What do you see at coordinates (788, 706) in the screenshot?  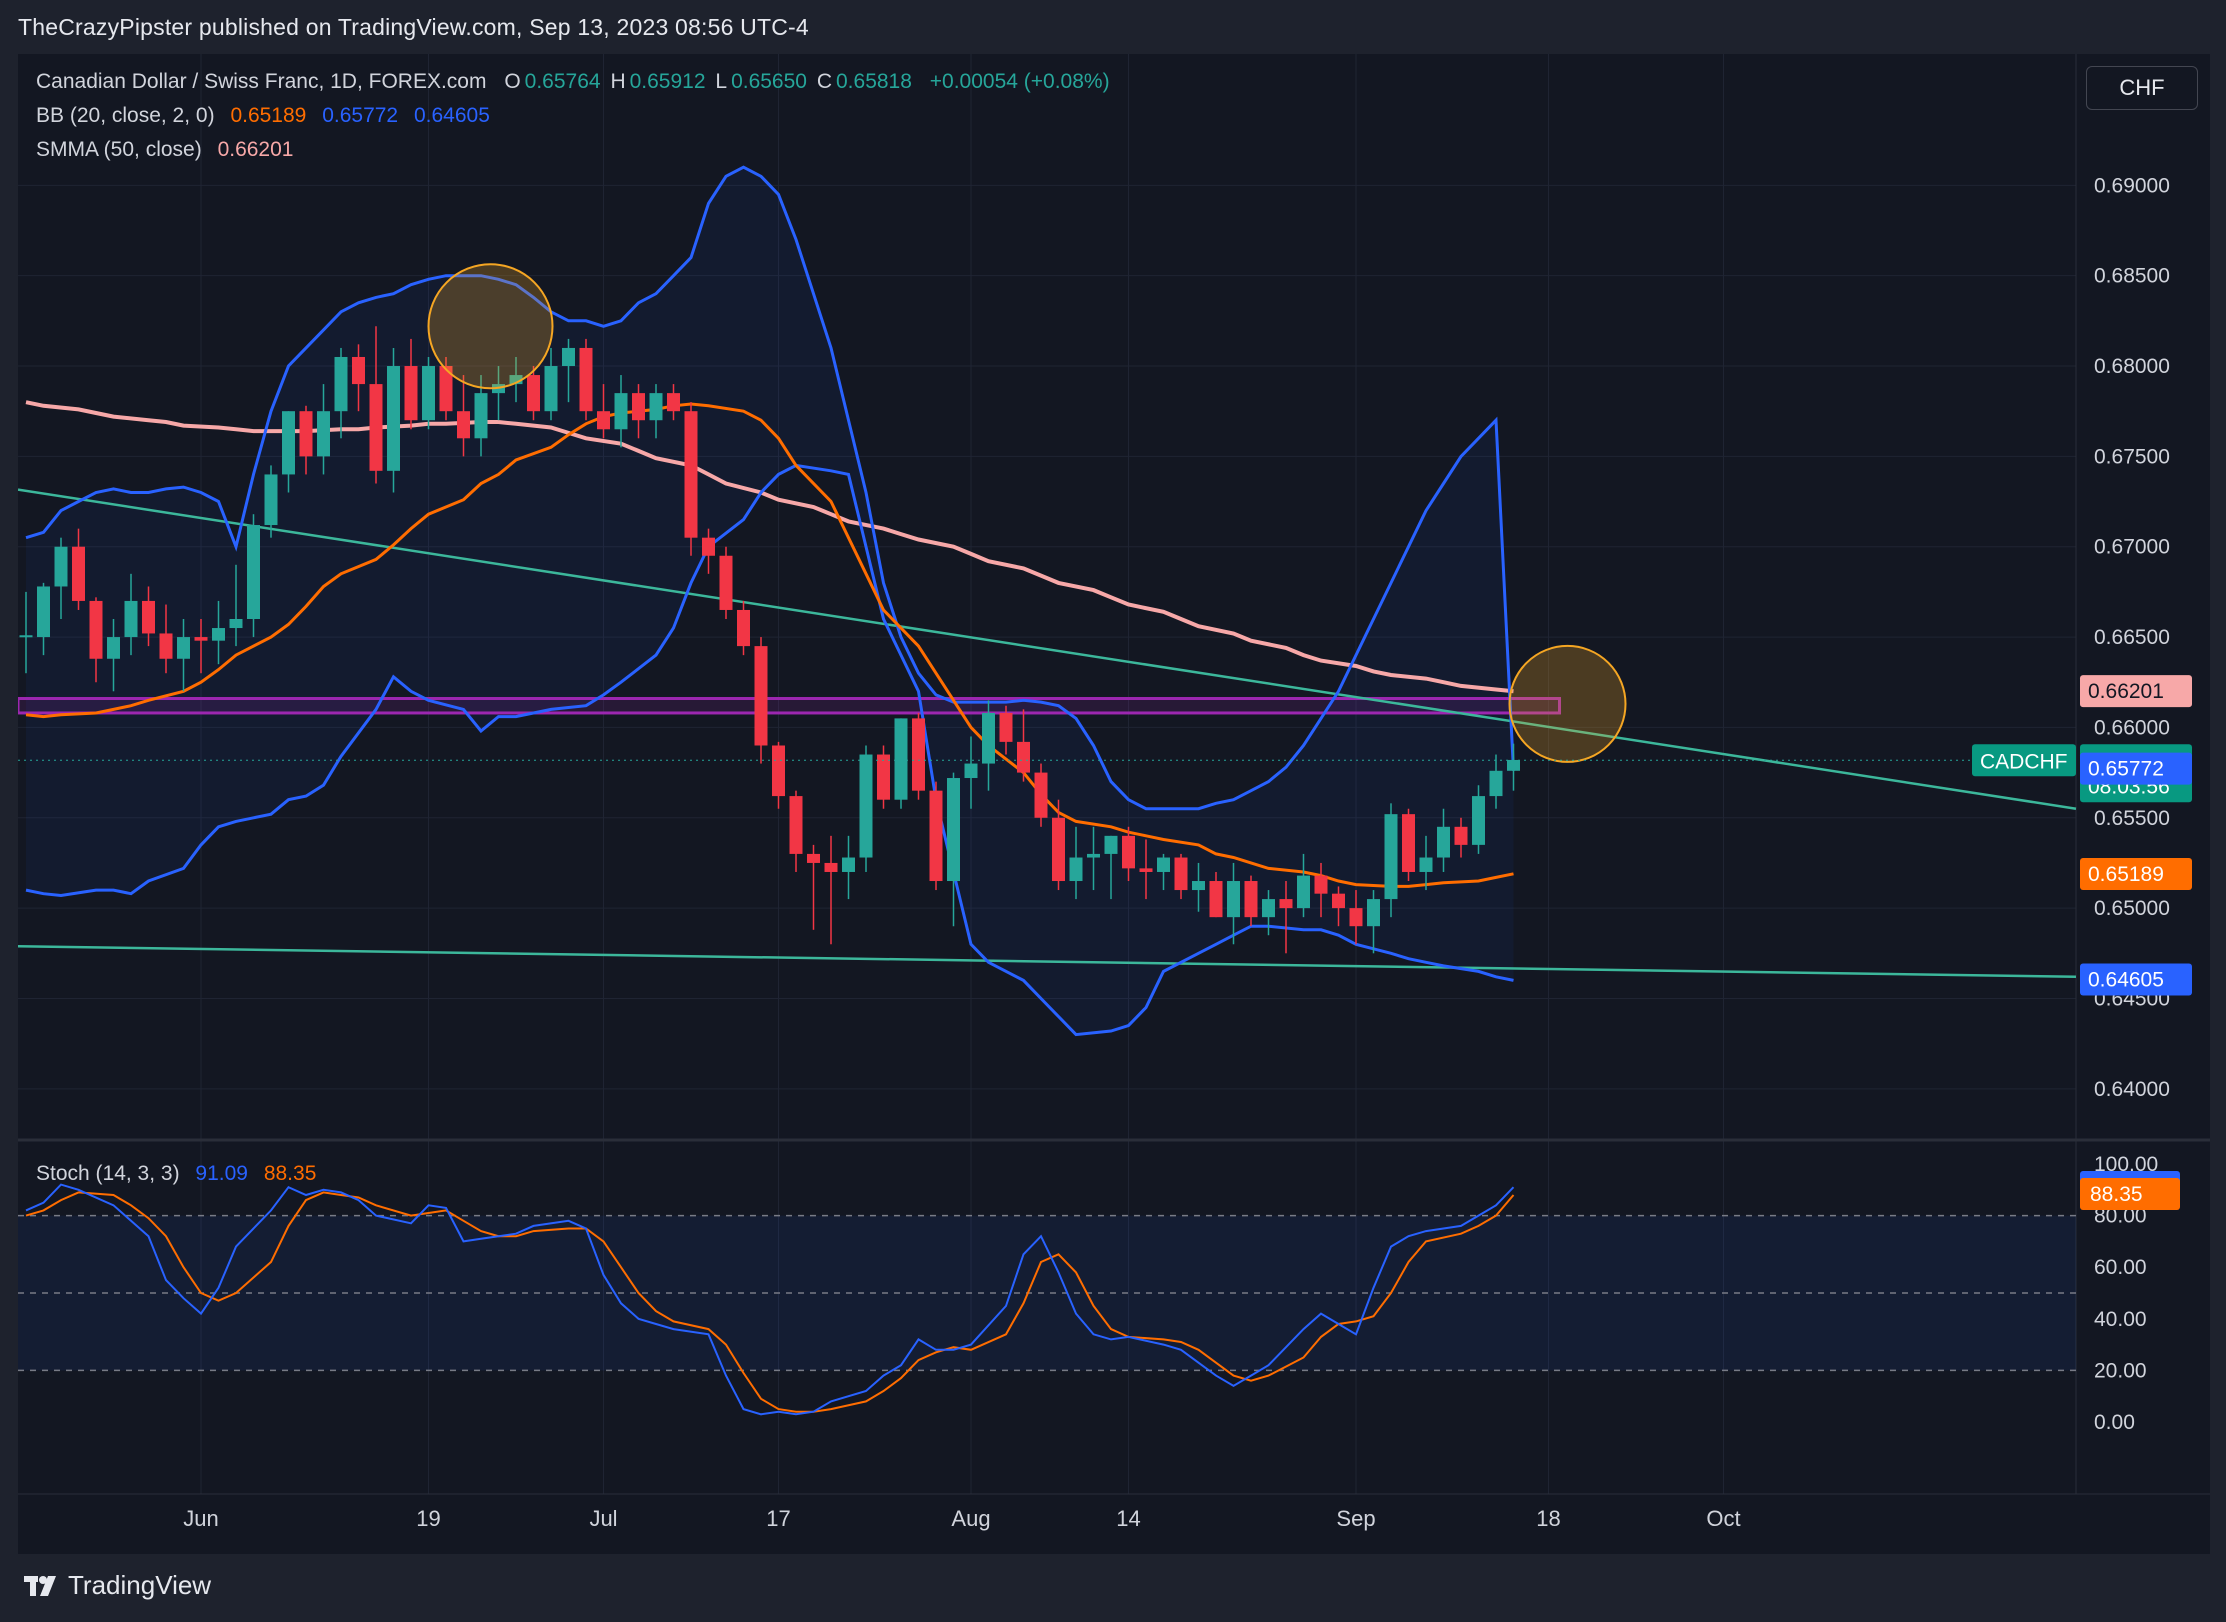 I see `supply-demand-zone` at bounding box center [788, 706].